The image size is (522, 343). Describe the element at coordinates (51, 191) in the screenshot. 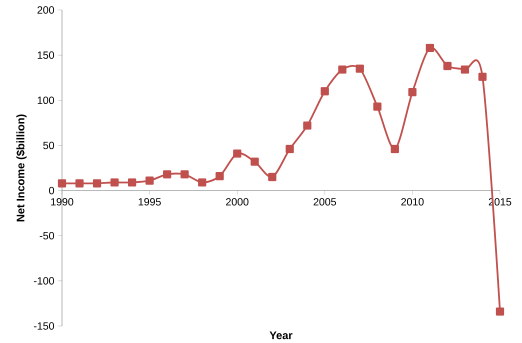

I see `y-tick-label: 0` at that location.